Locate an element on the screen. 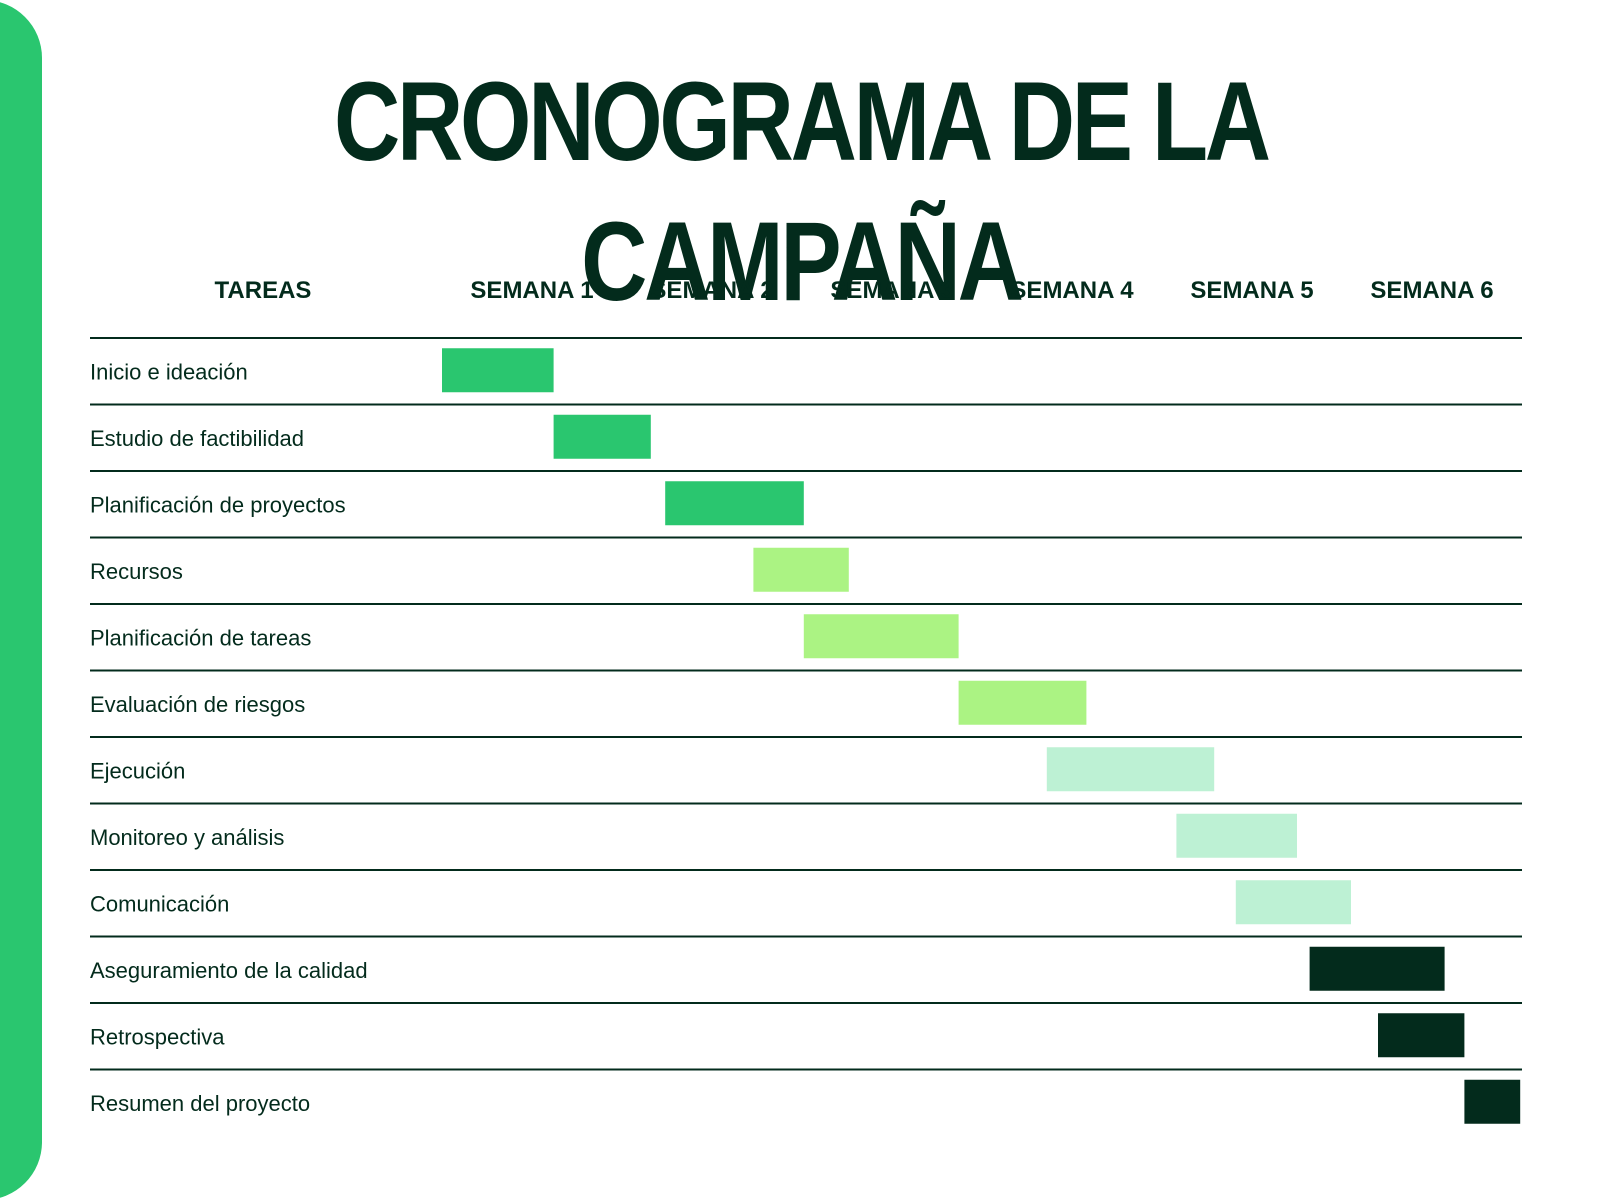 Image resolution: width=1600 pixels, height=1200 pixels. task-label: Aseguramiento de la calidad is located at coordinates (229, 970).